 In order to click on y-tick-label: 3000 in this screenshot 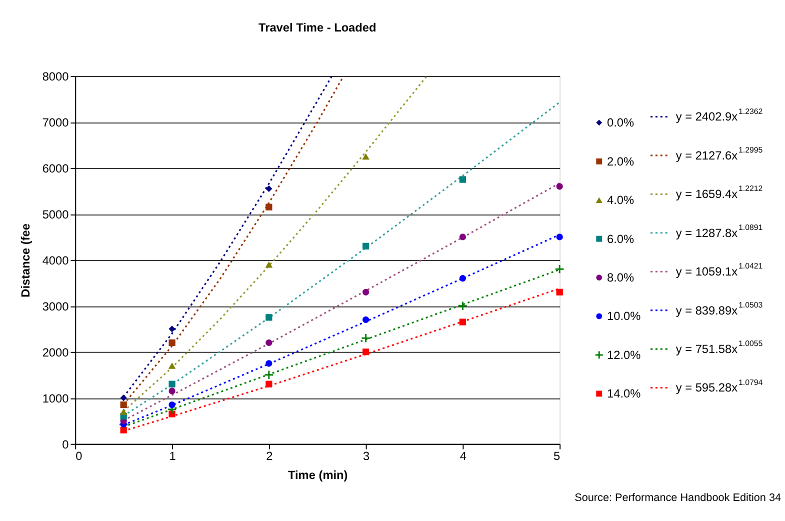, I will do `click(56, 306)`.